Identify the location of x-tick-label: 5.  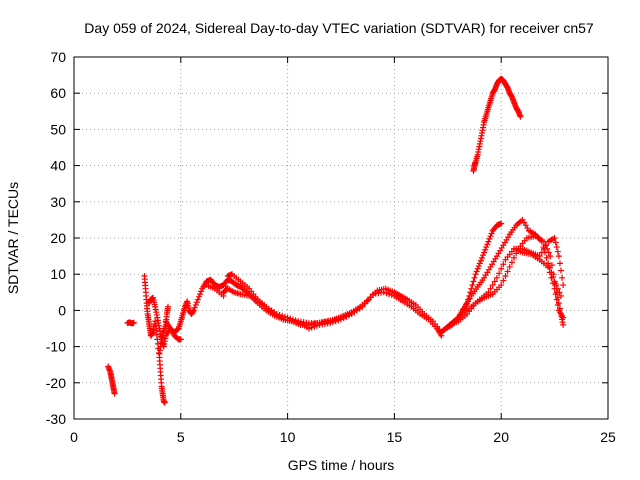
(181, 437).